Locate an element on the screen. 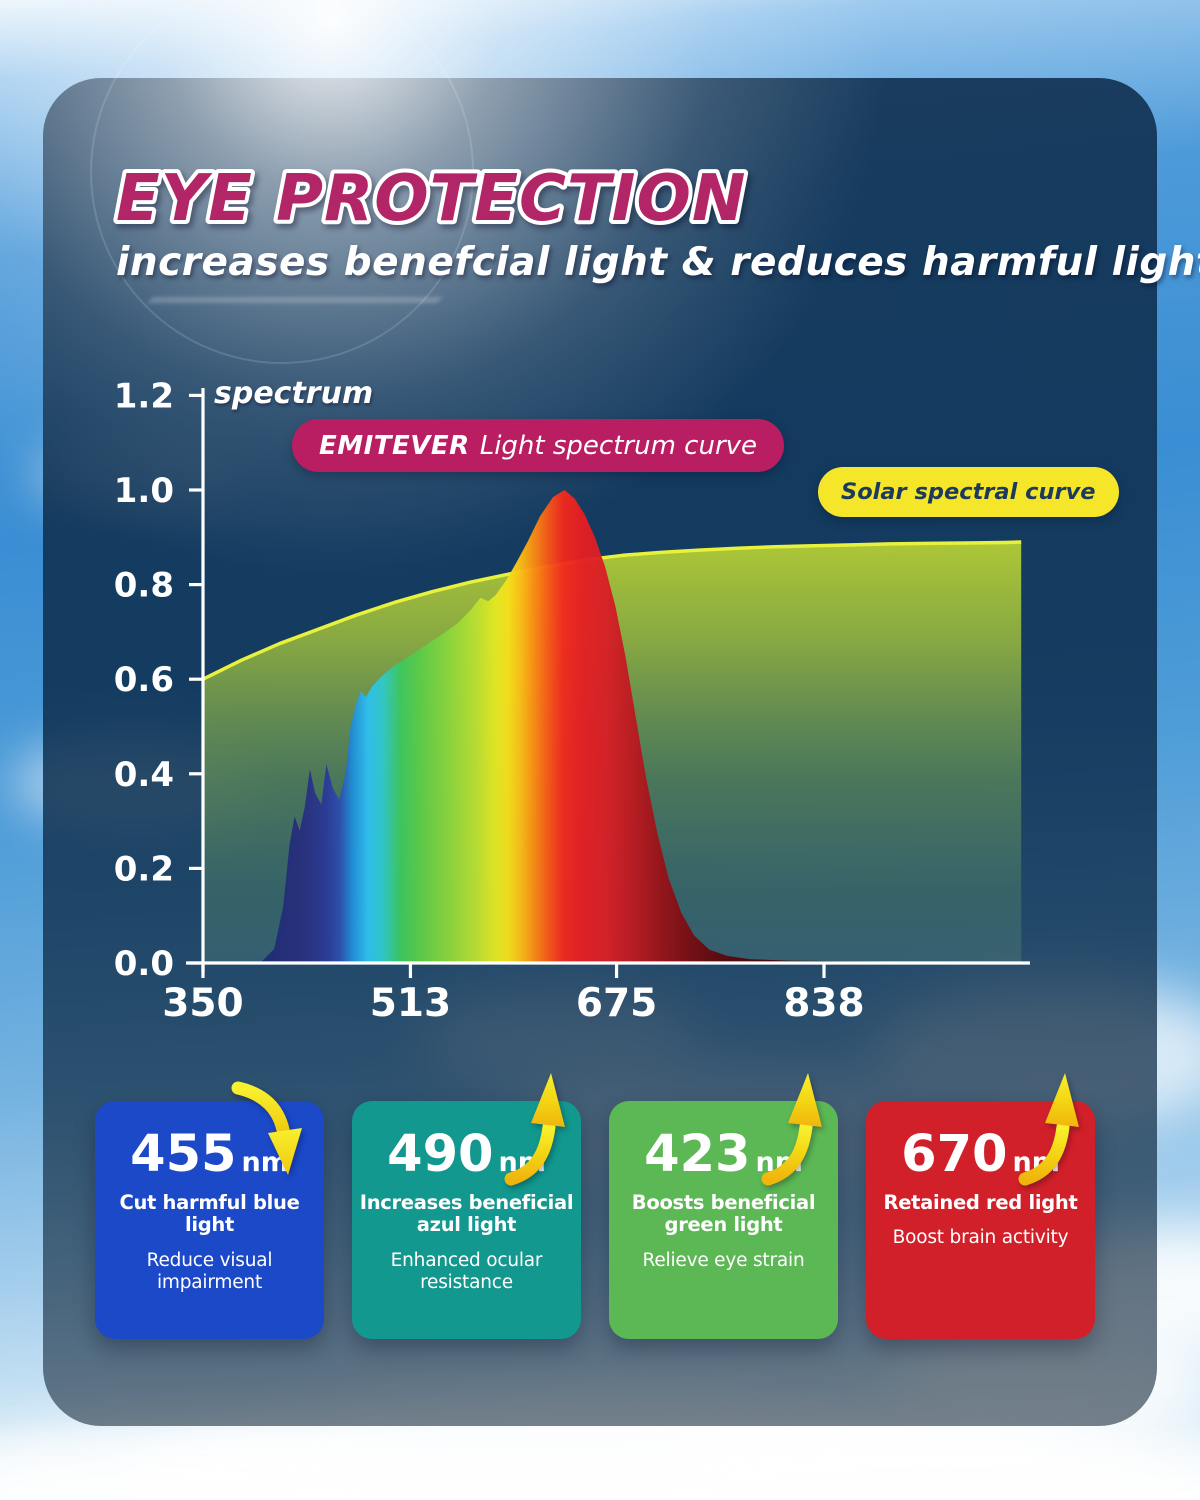  card-description: Boost brain activity is located at coordinates (980, 1238).